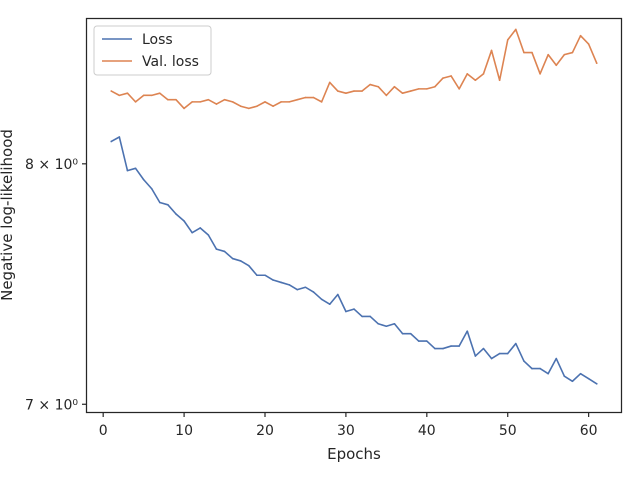 This screenshot has height=480, width=640. I want to click on x-tick-label: 50, so click(508, 431).